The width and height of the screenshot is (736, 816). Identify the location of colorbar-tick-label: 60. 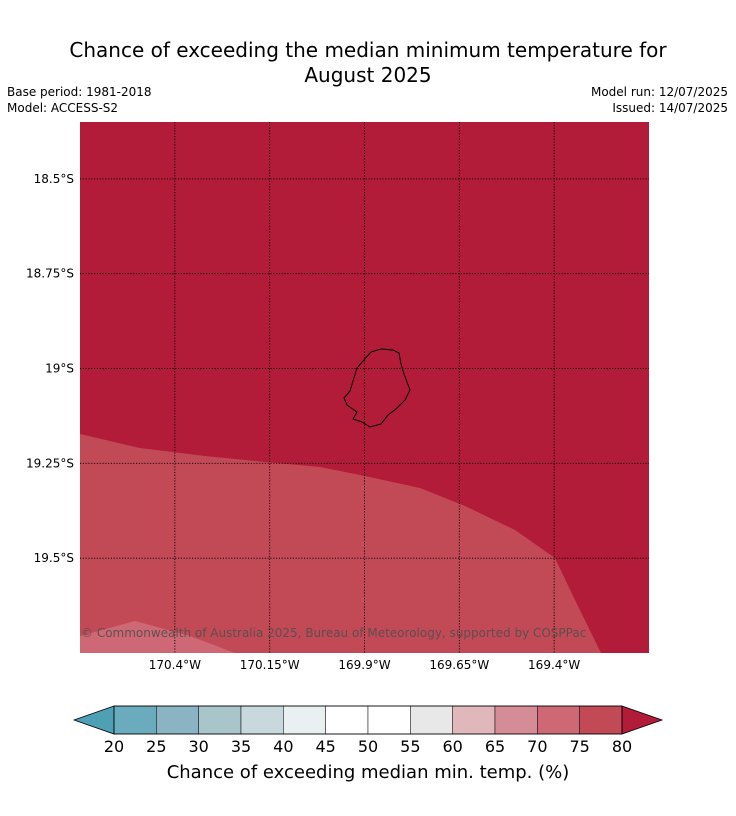
(452, 746).